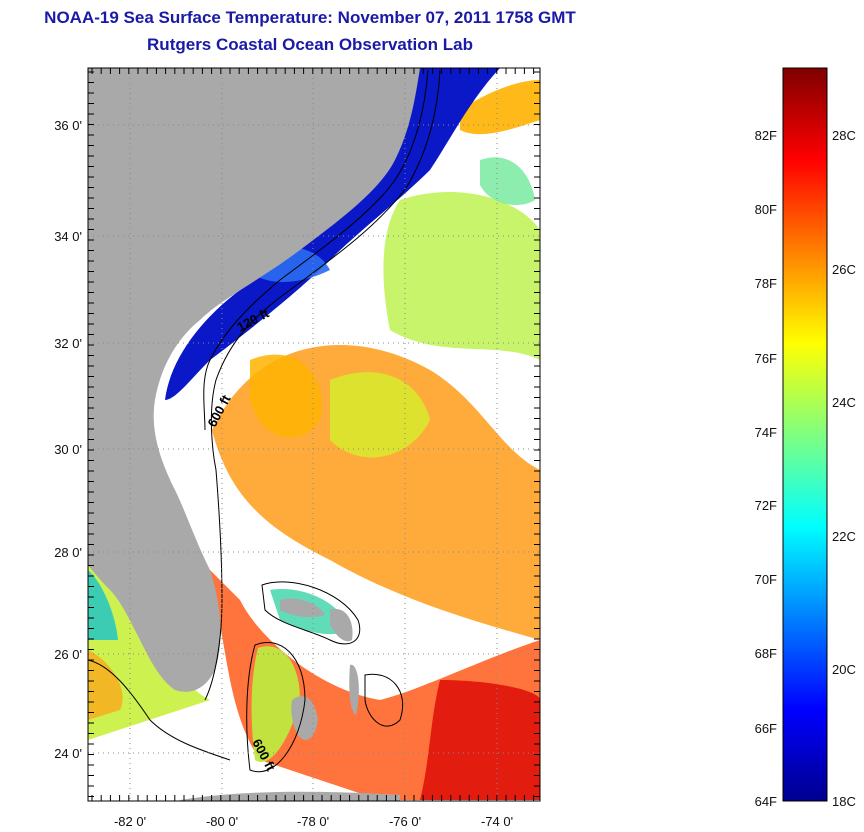 The image size is (864, 832). What do you see at coordinates (766, 209) in the screenshot?
I see `fahrenheit-label: 80F` at bounding box center [766, 209].